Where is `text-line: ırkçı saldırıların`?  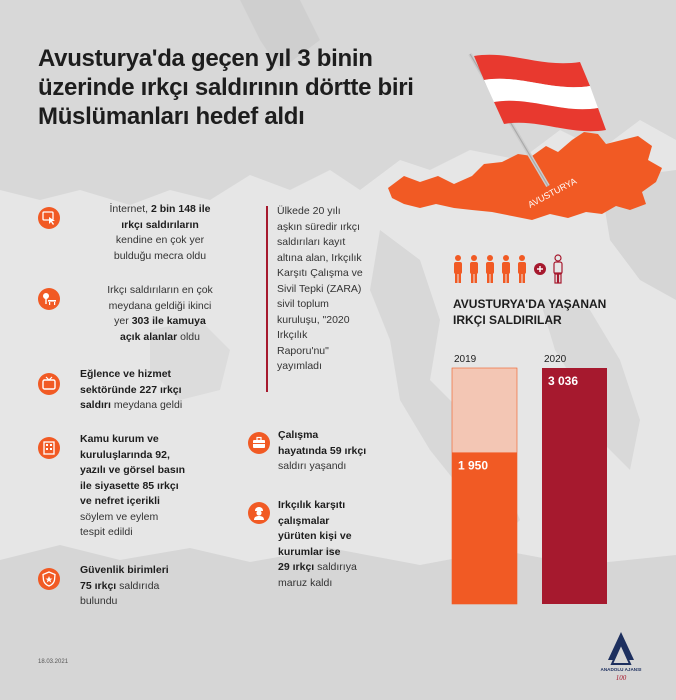
text-line: ırkçı saldırıların is located at coordinates (160, 226).